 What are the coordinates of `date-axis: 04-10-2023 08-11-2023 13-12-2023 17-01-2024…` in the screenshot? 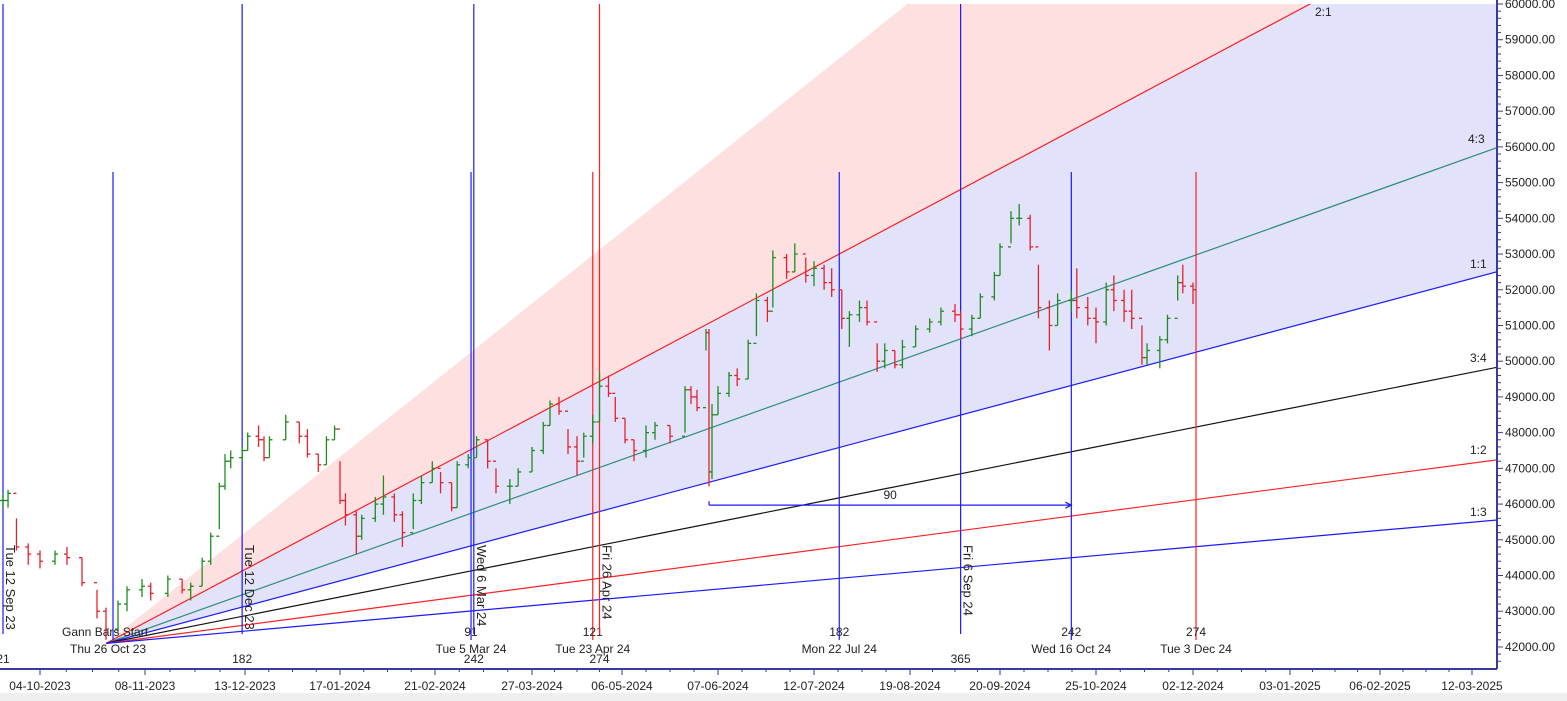 It's located at (751, 680).